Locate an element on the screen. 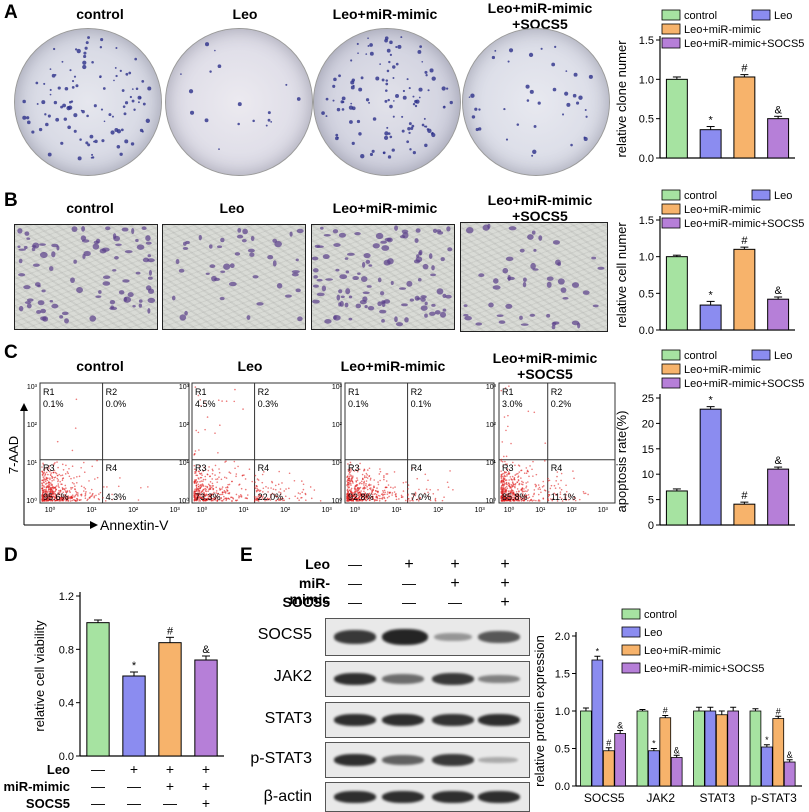 The width and height of the screenshot is (809, 812). blot-label-beta-actin: β-actin is located at coordinates (287, 796).